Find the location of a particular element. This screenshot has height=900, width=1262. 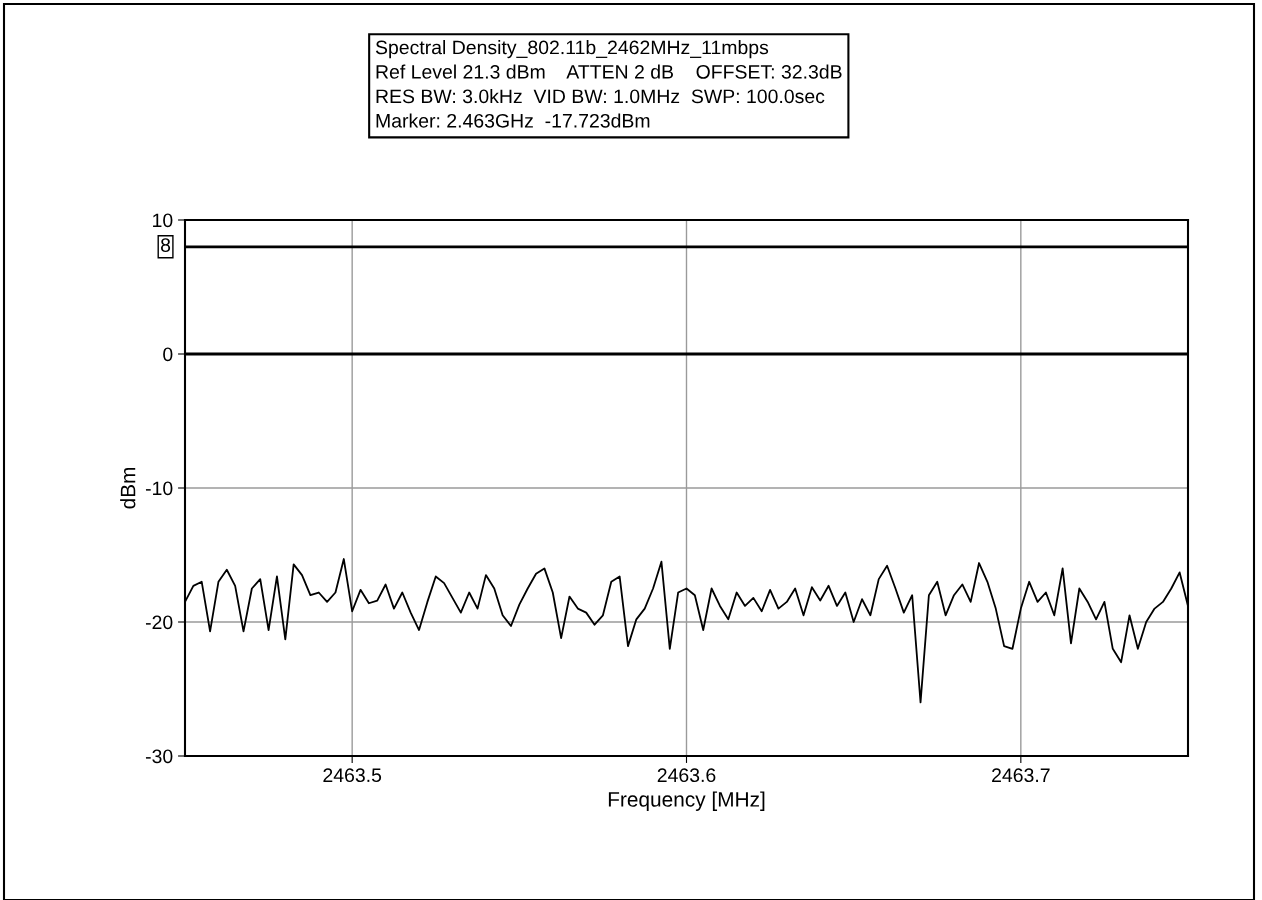

y-axis-title: dBm is located at coordinates (128, 488).